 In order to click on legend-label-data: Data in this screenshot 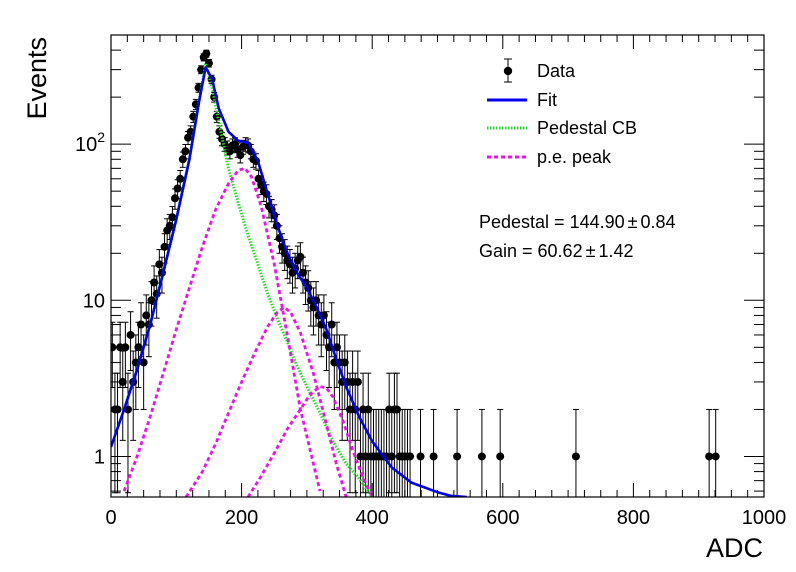, I will do `click(556, 71)`.